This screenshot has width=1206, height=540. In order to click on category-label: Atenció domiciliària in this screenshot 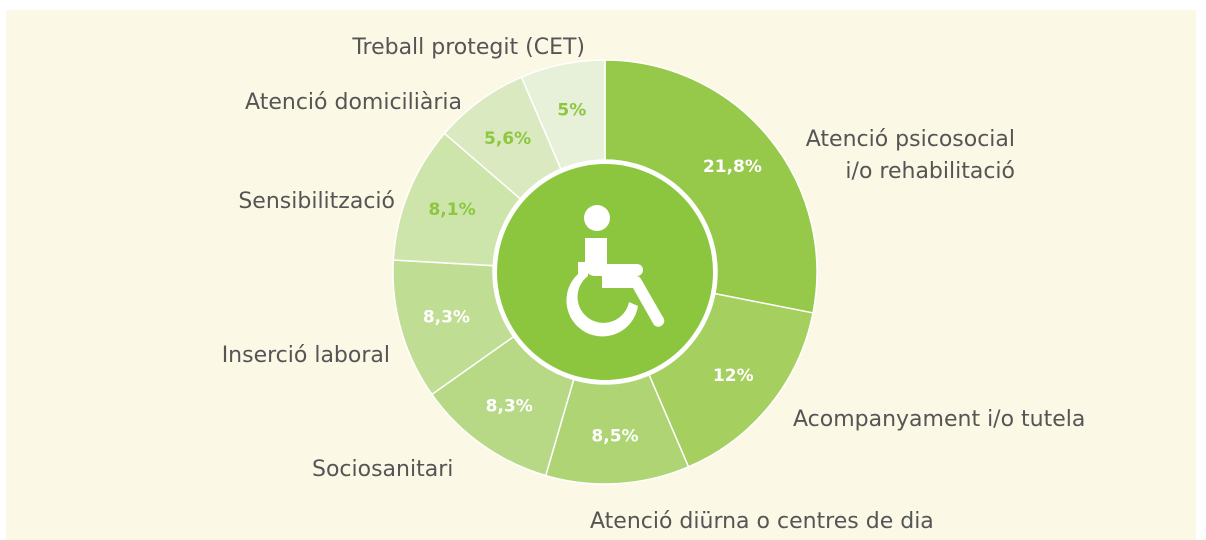, I will do `click(353, 102)`.